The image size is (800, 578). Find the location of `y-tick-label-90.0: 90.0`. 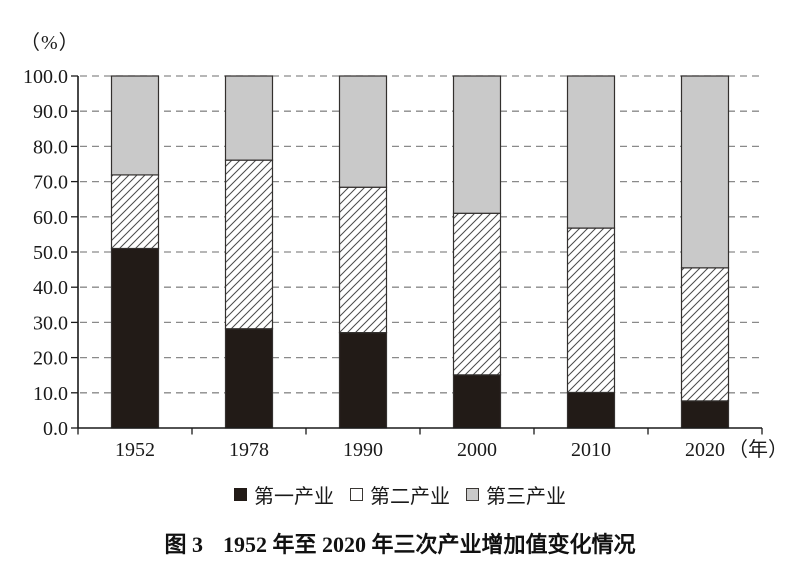

y-tick-label-90.0: 90.0 is located at coordinates (50, 112).